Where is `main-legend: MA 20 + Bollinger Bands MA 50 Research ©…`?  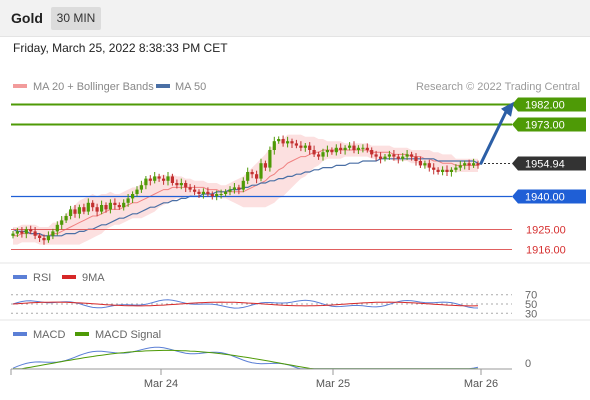
main-legend: MA 20 + Bollinger Bands MA 50 Research ©… is located at coordinates (296, 87).